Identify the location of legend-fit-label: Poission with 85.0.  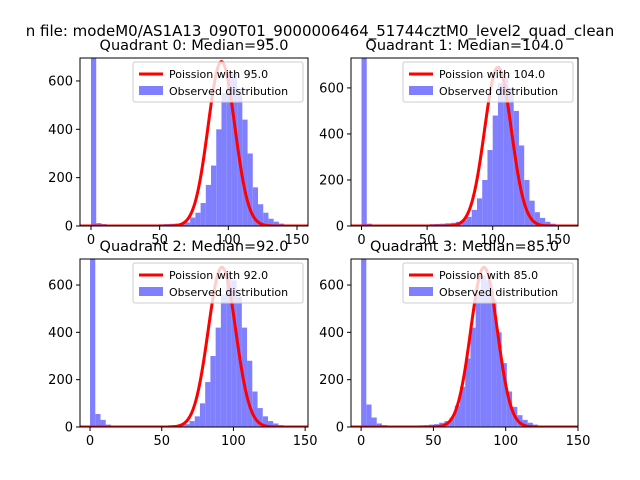
(488, 275).